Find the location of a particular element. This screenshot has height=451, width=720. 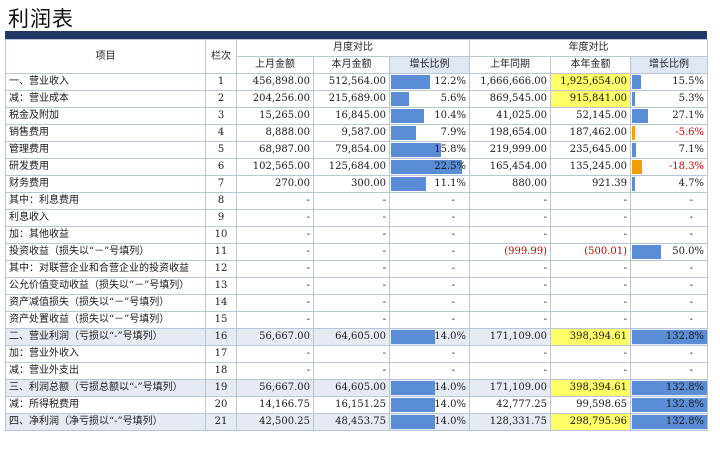

yearly-growth-value: 50.0% is located at coordinates (688, 251).